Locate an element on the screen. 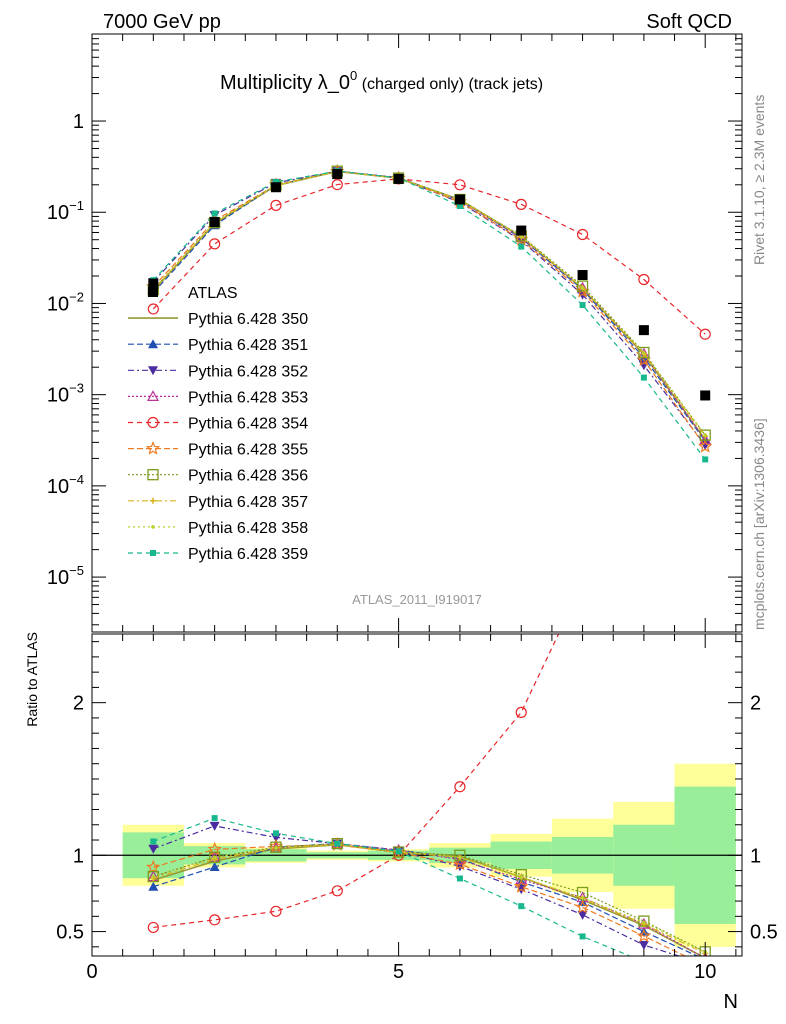  x-tick-label: 10 is located at coordinates (705, 972).